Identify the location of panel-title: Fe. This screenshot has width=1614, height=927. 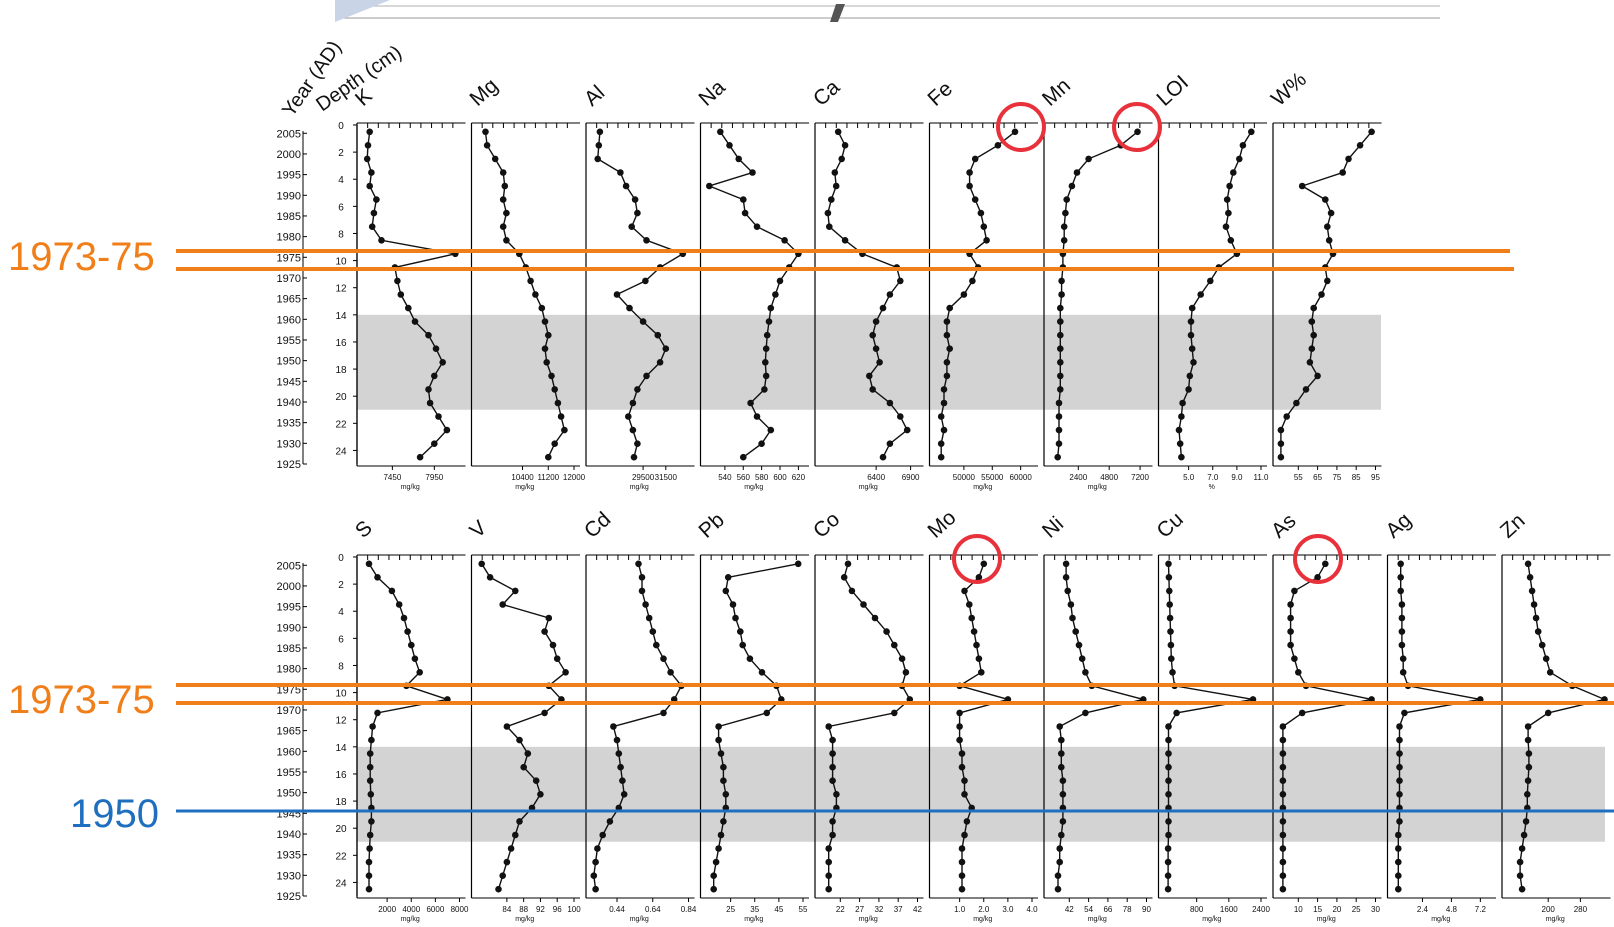
(940, 93).